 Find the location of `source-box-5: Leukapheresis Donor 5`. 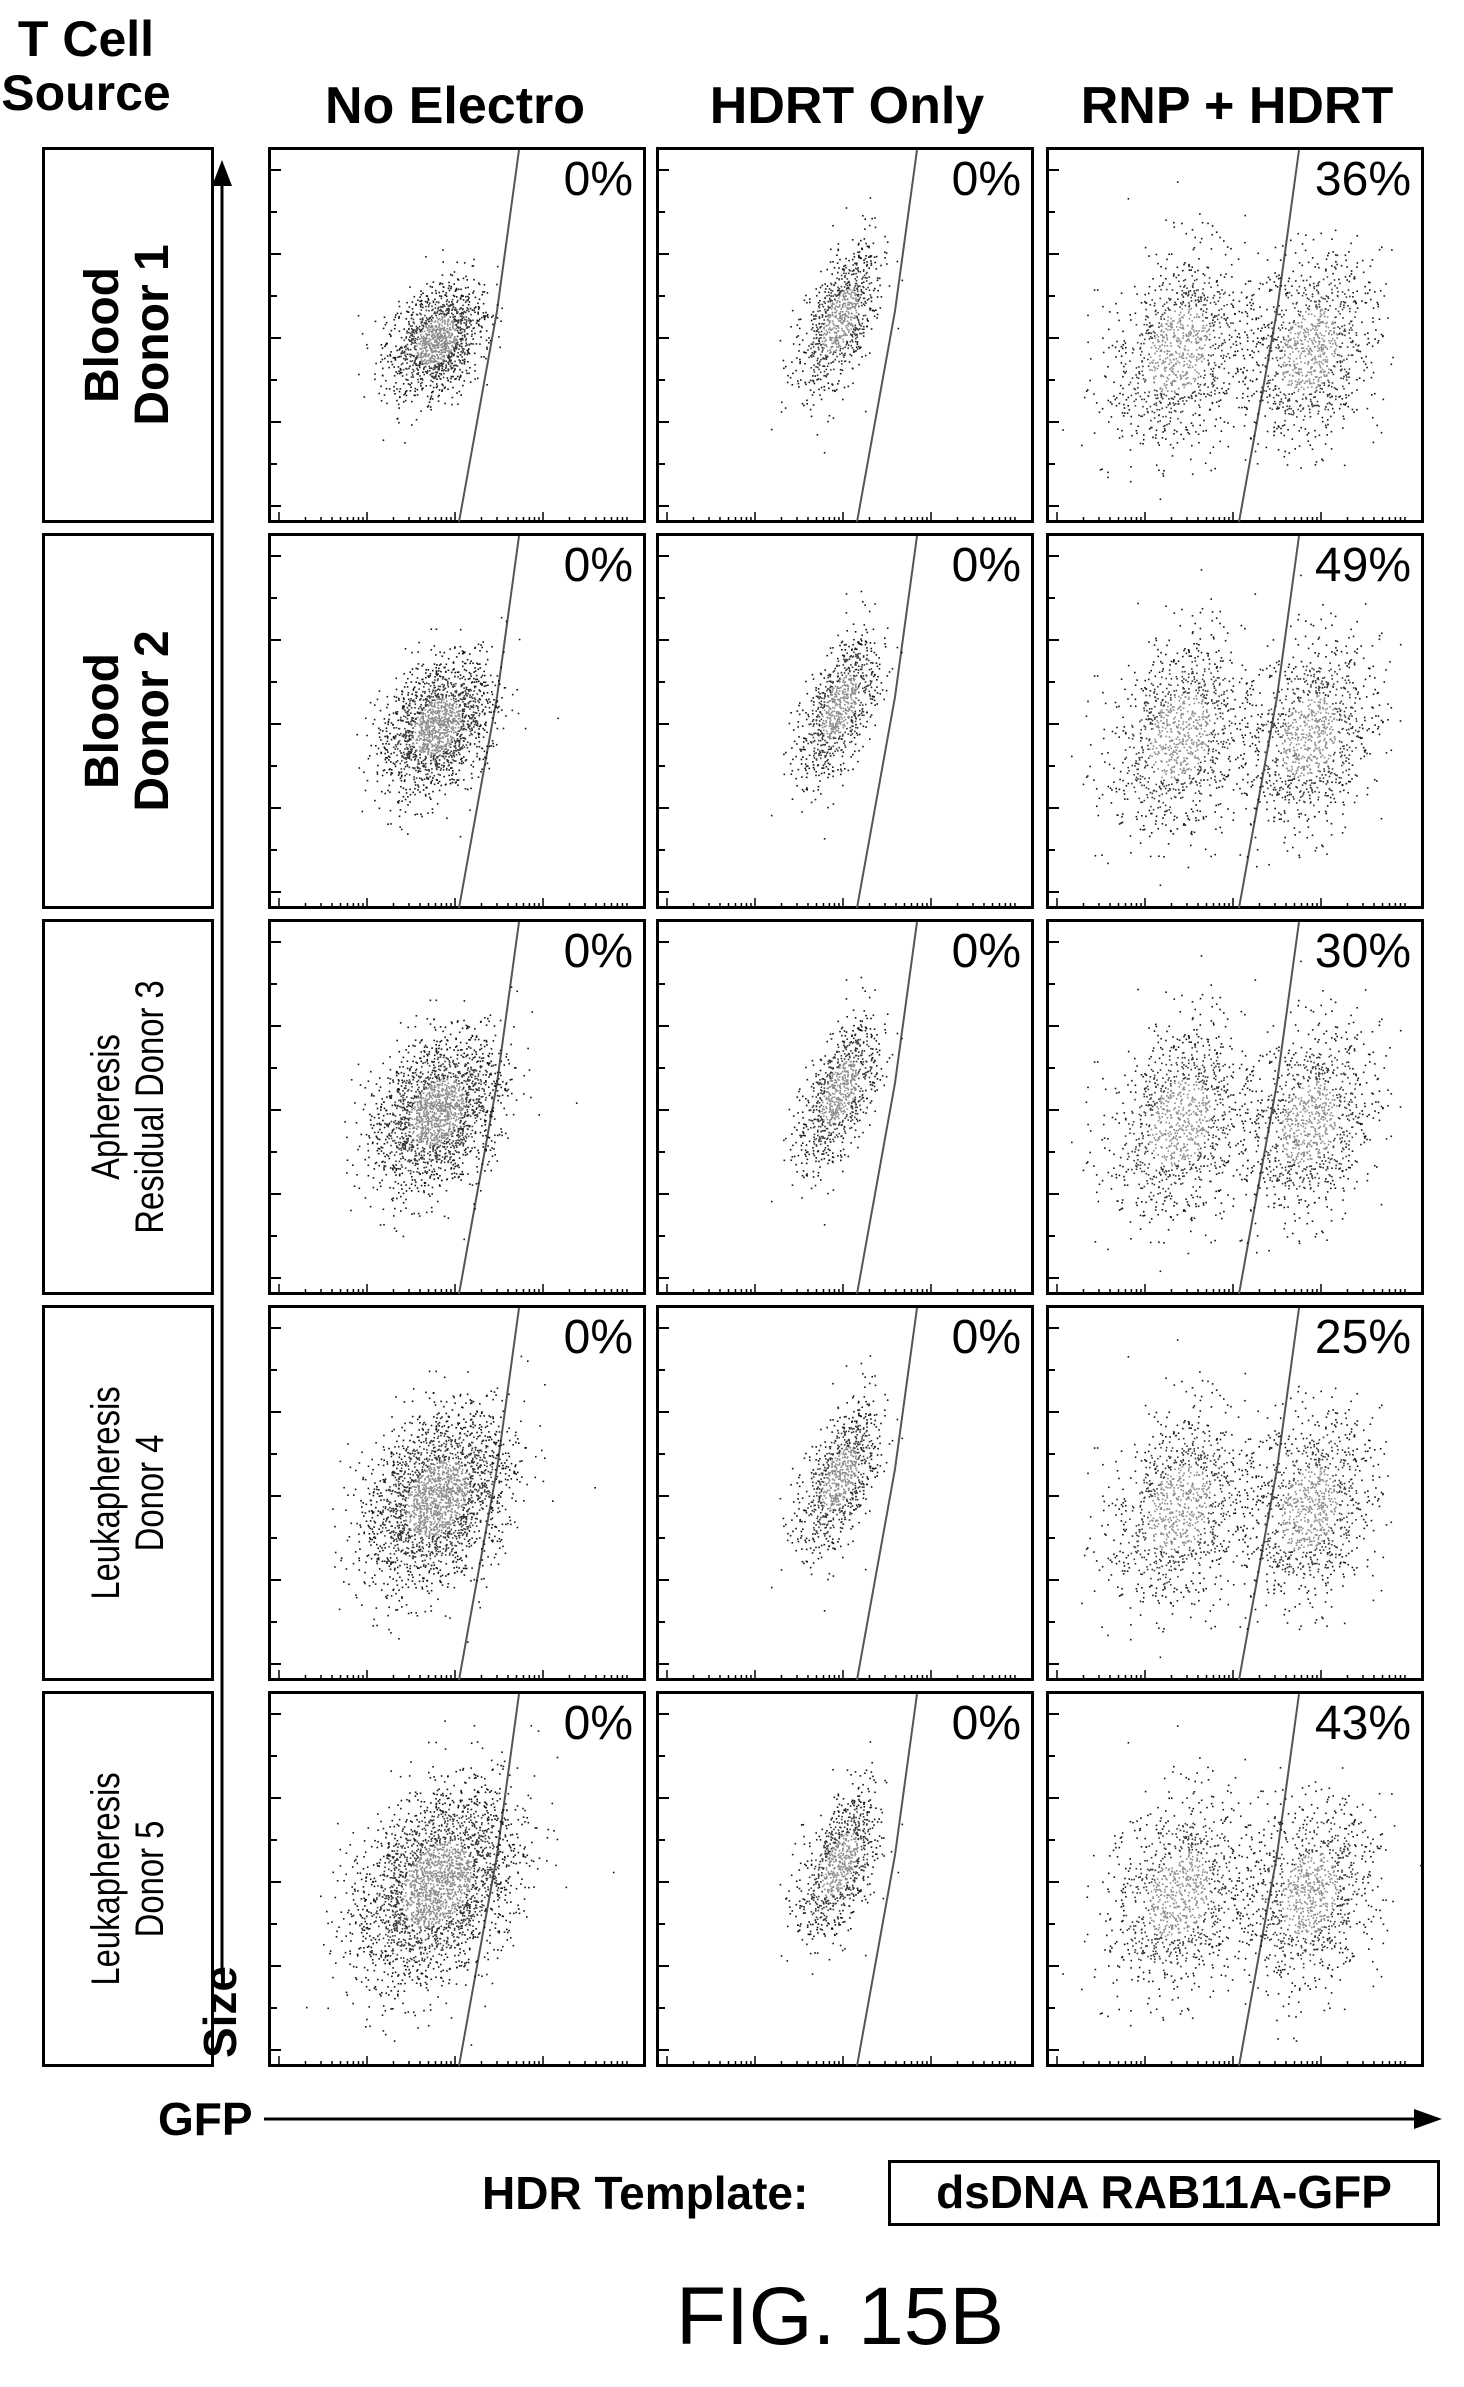

source-box-5: Leukapheresis Donor 5 is located at coordinates (128, 1879).